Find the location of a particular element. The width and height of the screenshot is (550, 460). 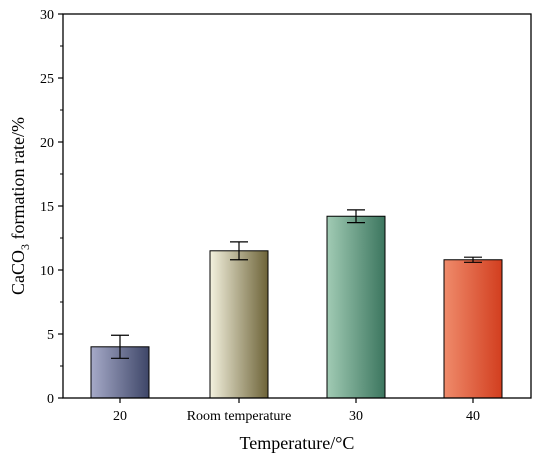

y-tick-label: 20 is located at coordinates (47, 143).